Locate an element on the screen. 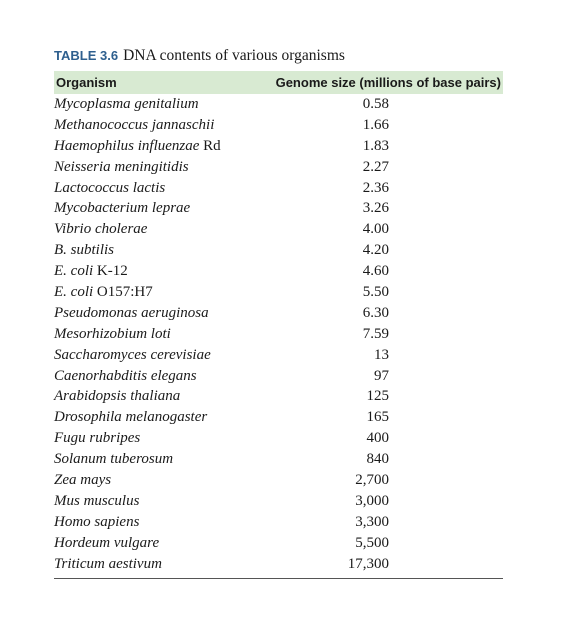  organism-name: B. subtilis is located at coordinates (184, 250).